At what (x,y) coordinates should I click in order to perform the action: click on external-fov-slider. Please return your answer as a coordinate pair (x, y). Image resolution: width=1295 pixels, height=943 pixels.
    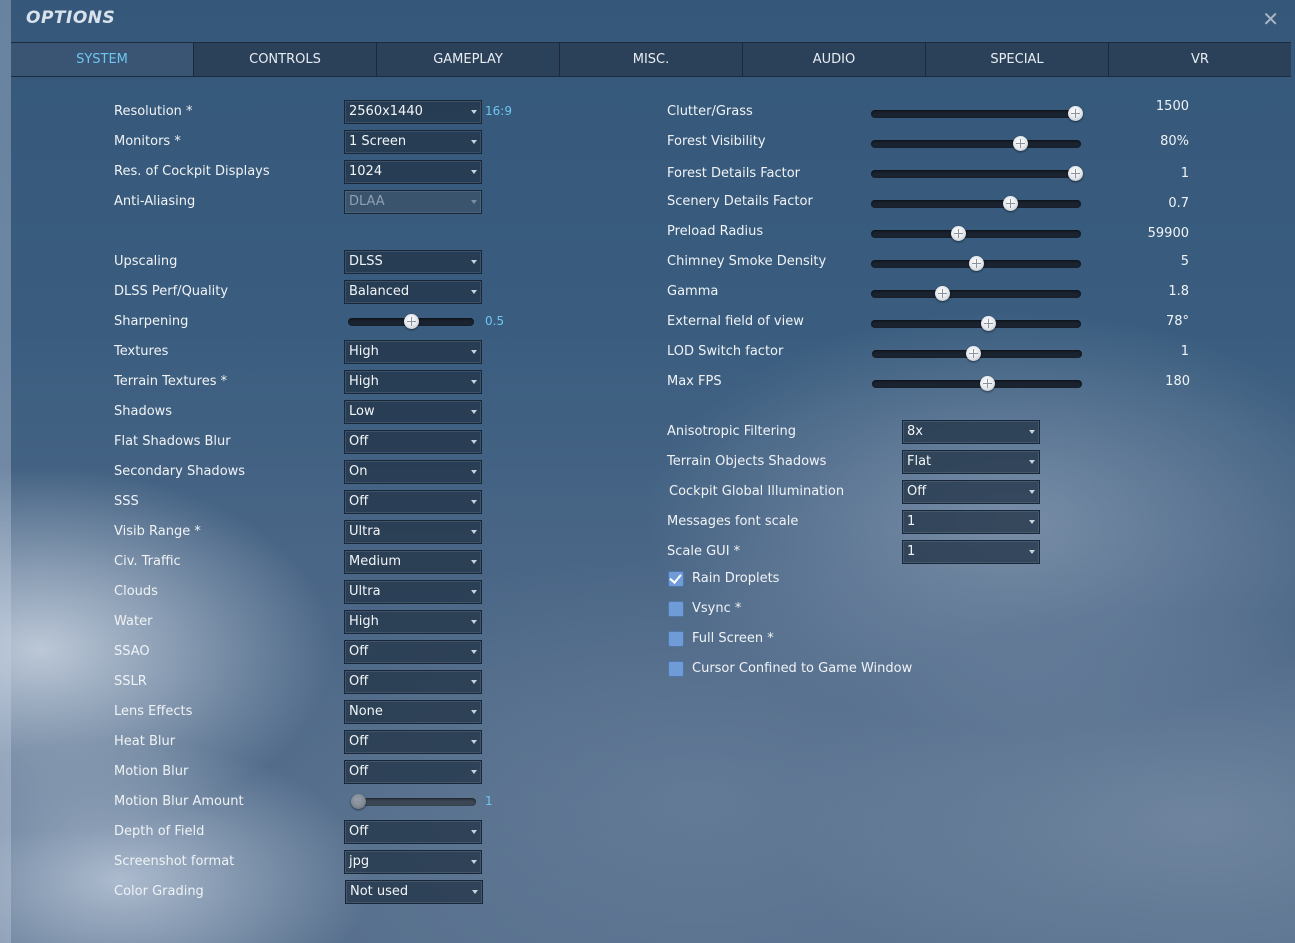
    Looking at the image, I should click on (976, 325).